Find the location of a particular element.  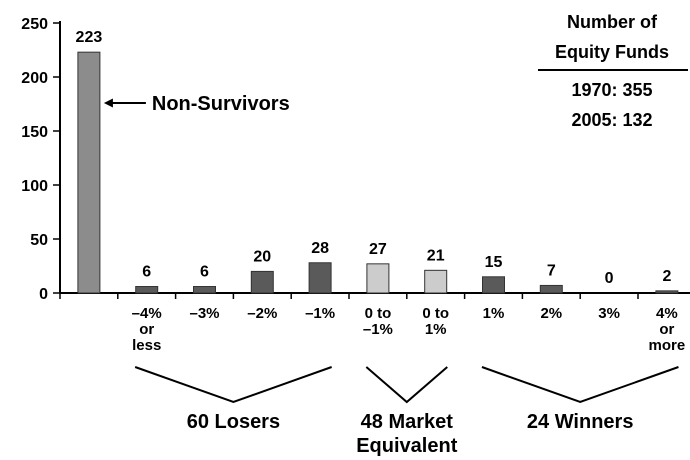

bar-value-label: 20 is located at coordinates (262, 256).